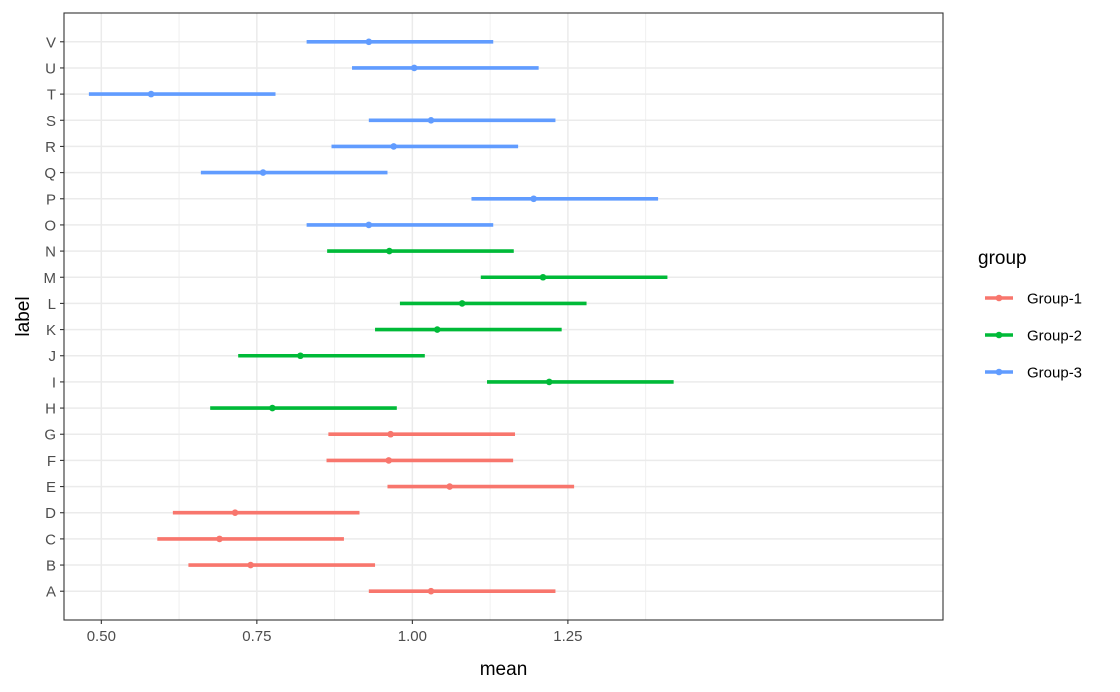 The image size is (1120, 692). I want to click on y-tick-label: M, so click(50, 278).